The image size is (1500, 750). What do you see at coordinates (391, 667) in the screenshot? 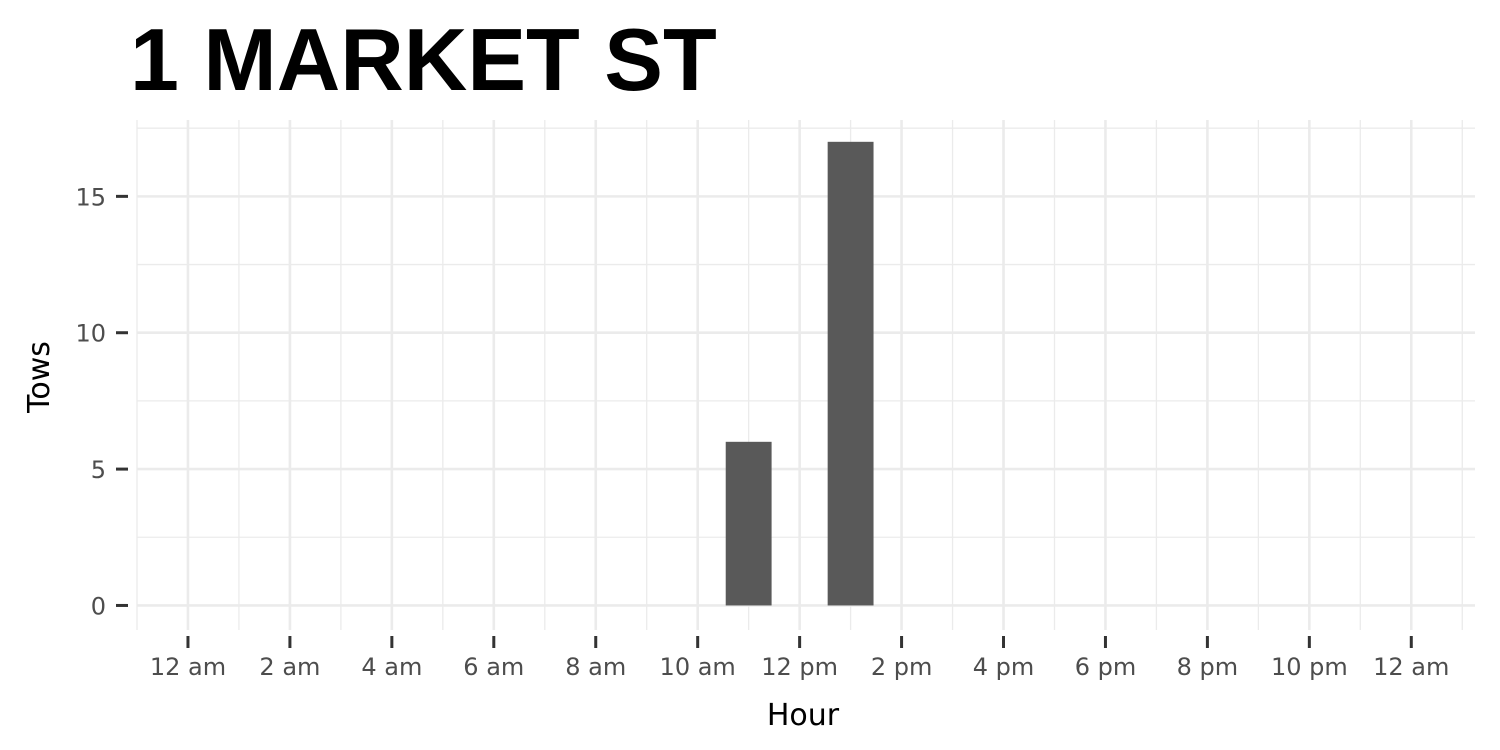
I see `x-tick-label: 4 am` at bounding box center [391, 667].